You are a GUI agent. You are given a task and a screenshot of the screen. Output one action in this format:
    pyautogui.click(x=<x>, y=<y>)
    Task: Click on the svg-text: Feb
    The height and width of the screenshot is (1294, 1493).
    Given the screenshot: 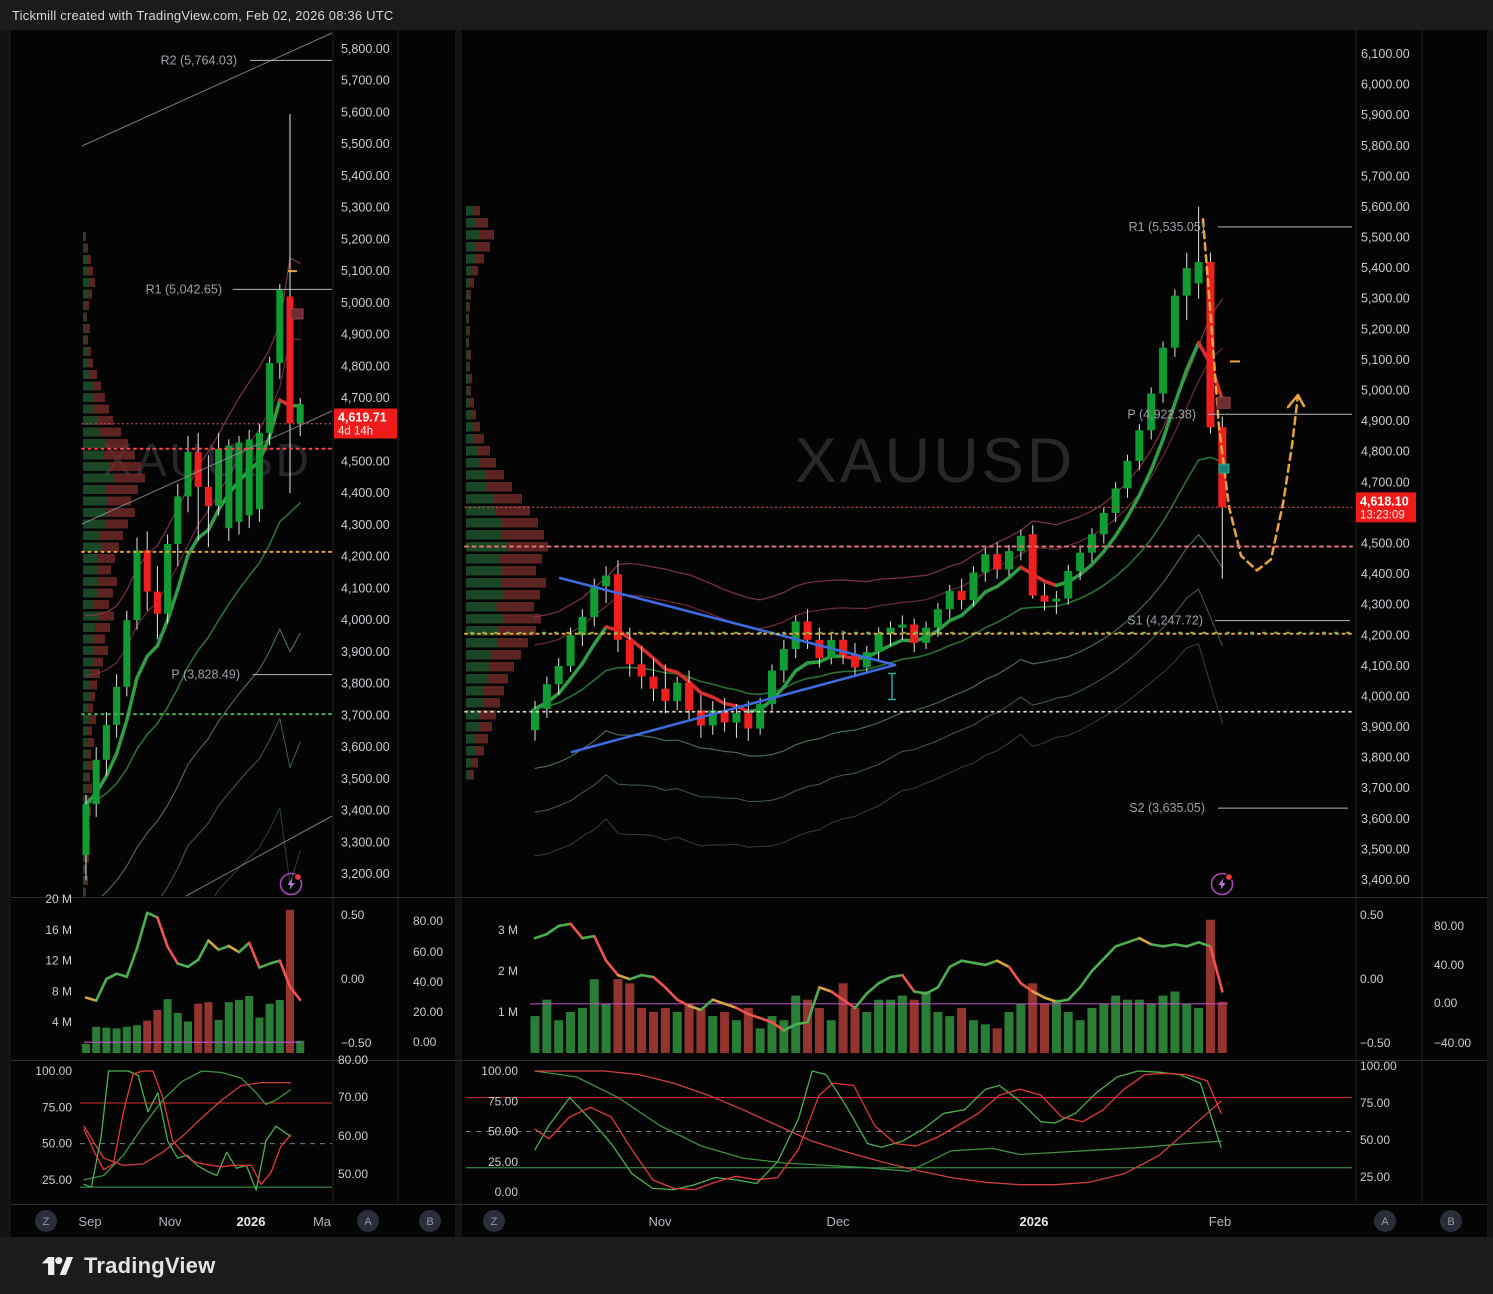 What is the action you would take?
    pyautogui.click(x=1220, y=1221)
    